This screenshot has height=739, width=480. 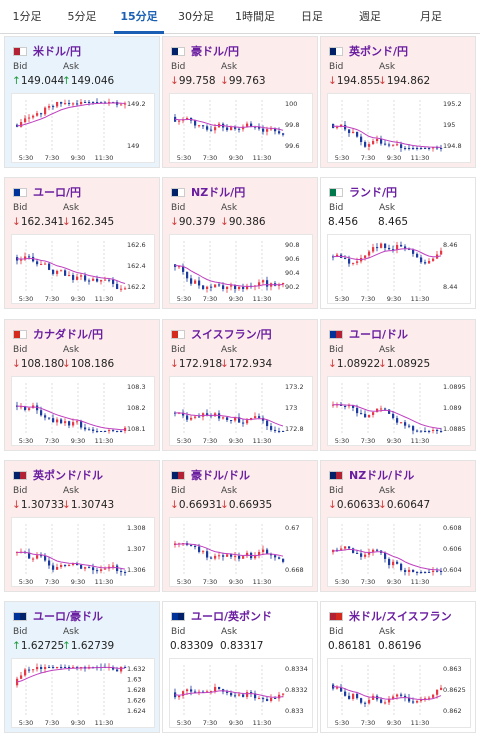 I want to click on tab-7: 月足, so click(x=431, y=16).